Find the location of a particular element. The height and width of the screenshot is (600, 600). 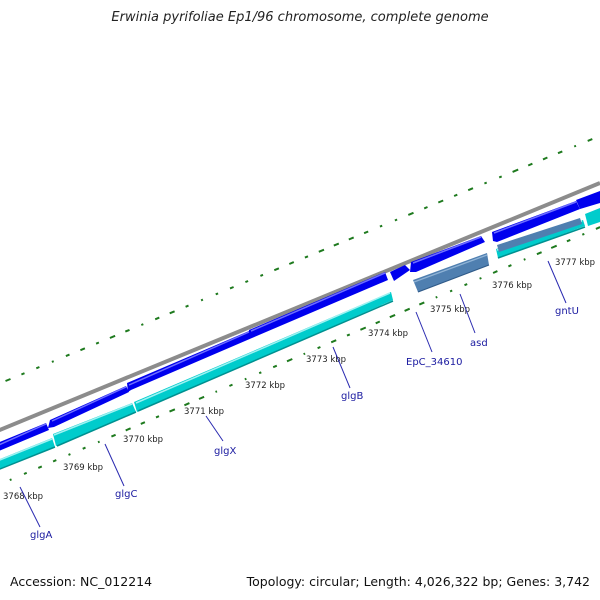

kbp-label: 3771 kbp is located at coordinates (204, 412).